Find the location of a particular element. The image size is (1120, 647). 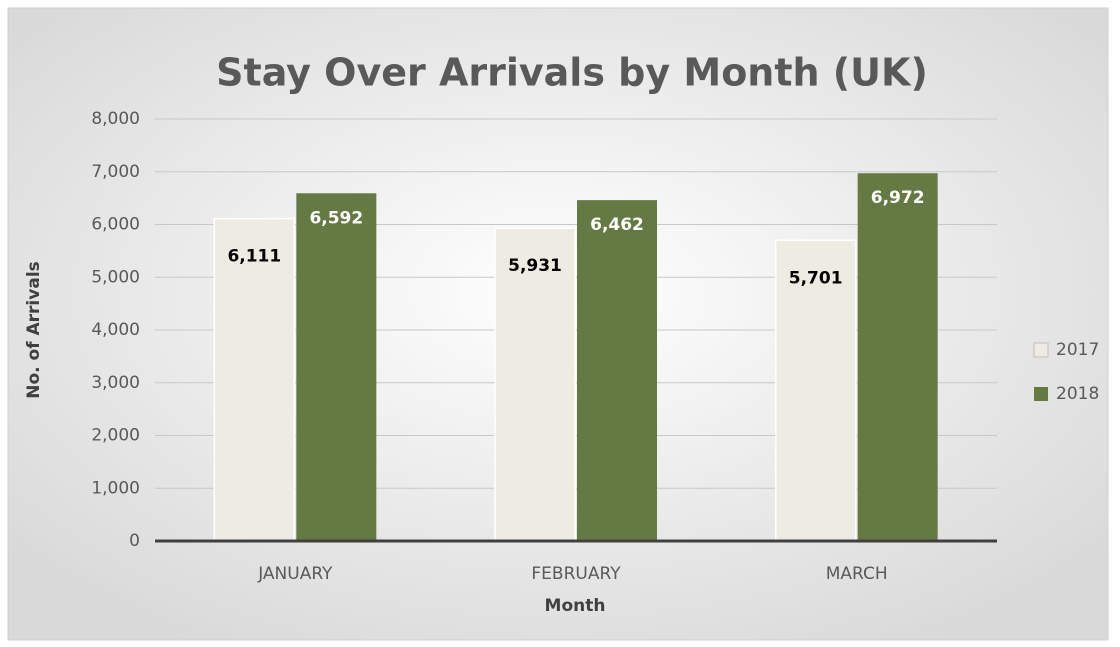

y-tick-label: 1,000 is located at coordinates (115, 488).